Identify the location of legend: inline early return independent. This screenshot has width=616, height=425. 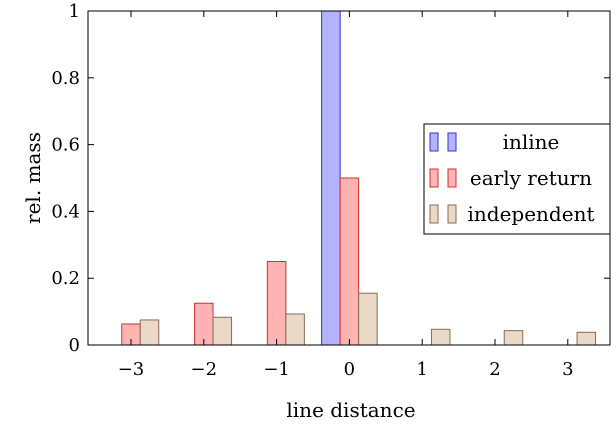
(517, 179).